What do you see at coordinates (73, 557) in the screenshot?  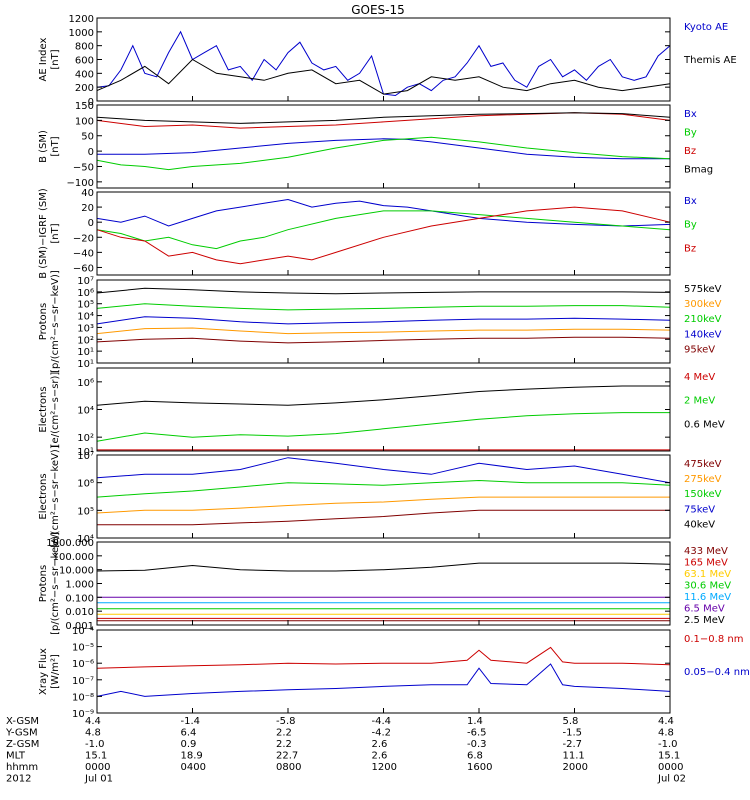 I see `y-tick-label: 100.000` at bounding box center [73, 557].